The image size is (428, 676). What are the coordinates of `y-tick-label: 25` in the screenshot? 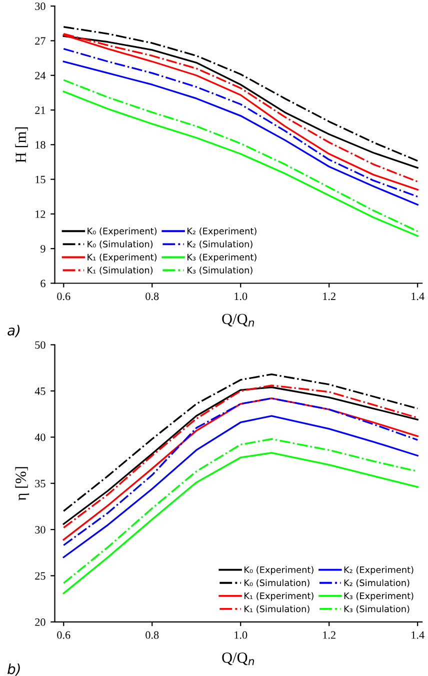 It's located at (40, 576).